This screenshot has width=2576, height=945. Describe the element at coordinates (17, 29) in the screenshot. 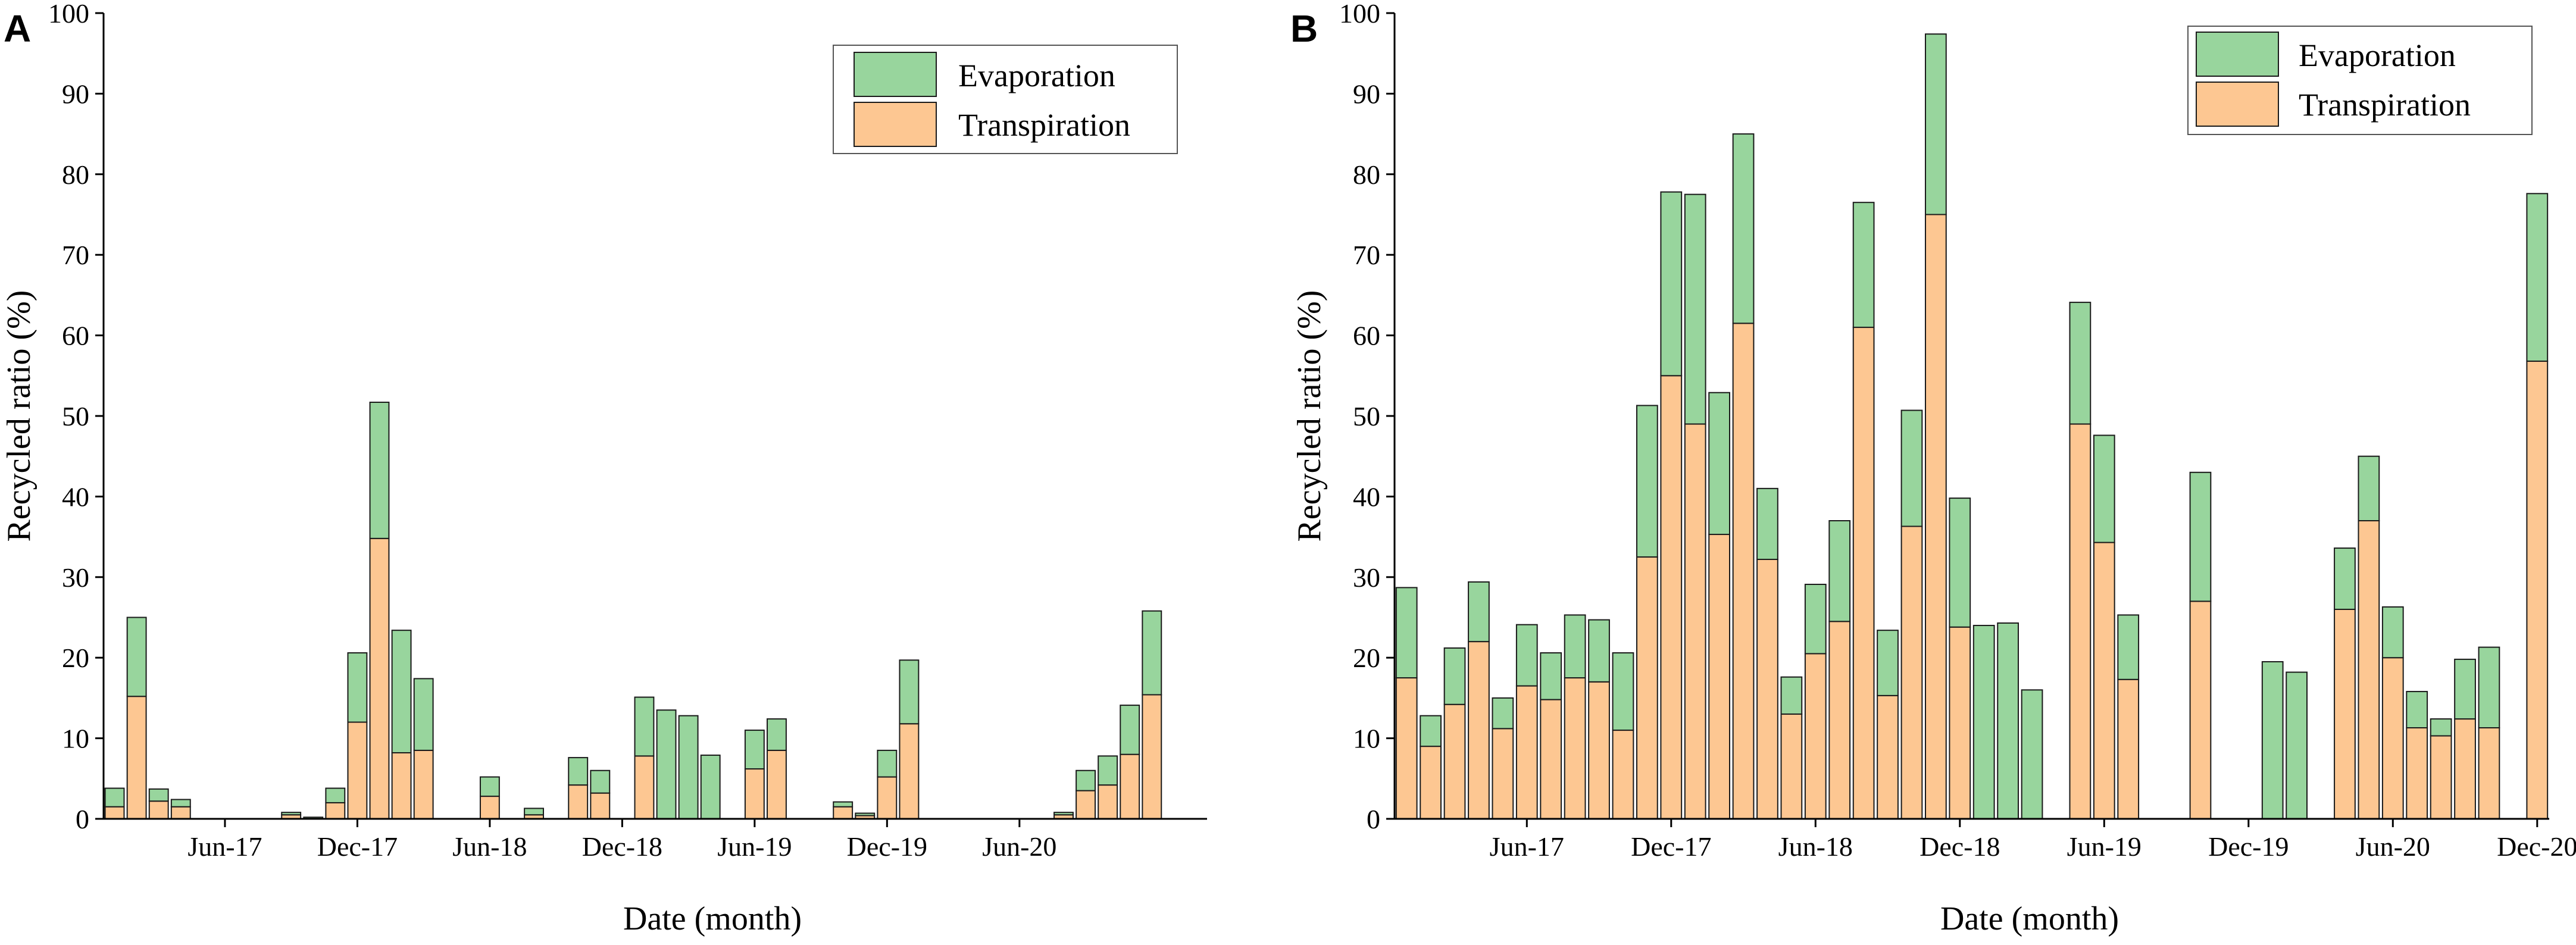

I see `panel-letter-a: A` at that location.